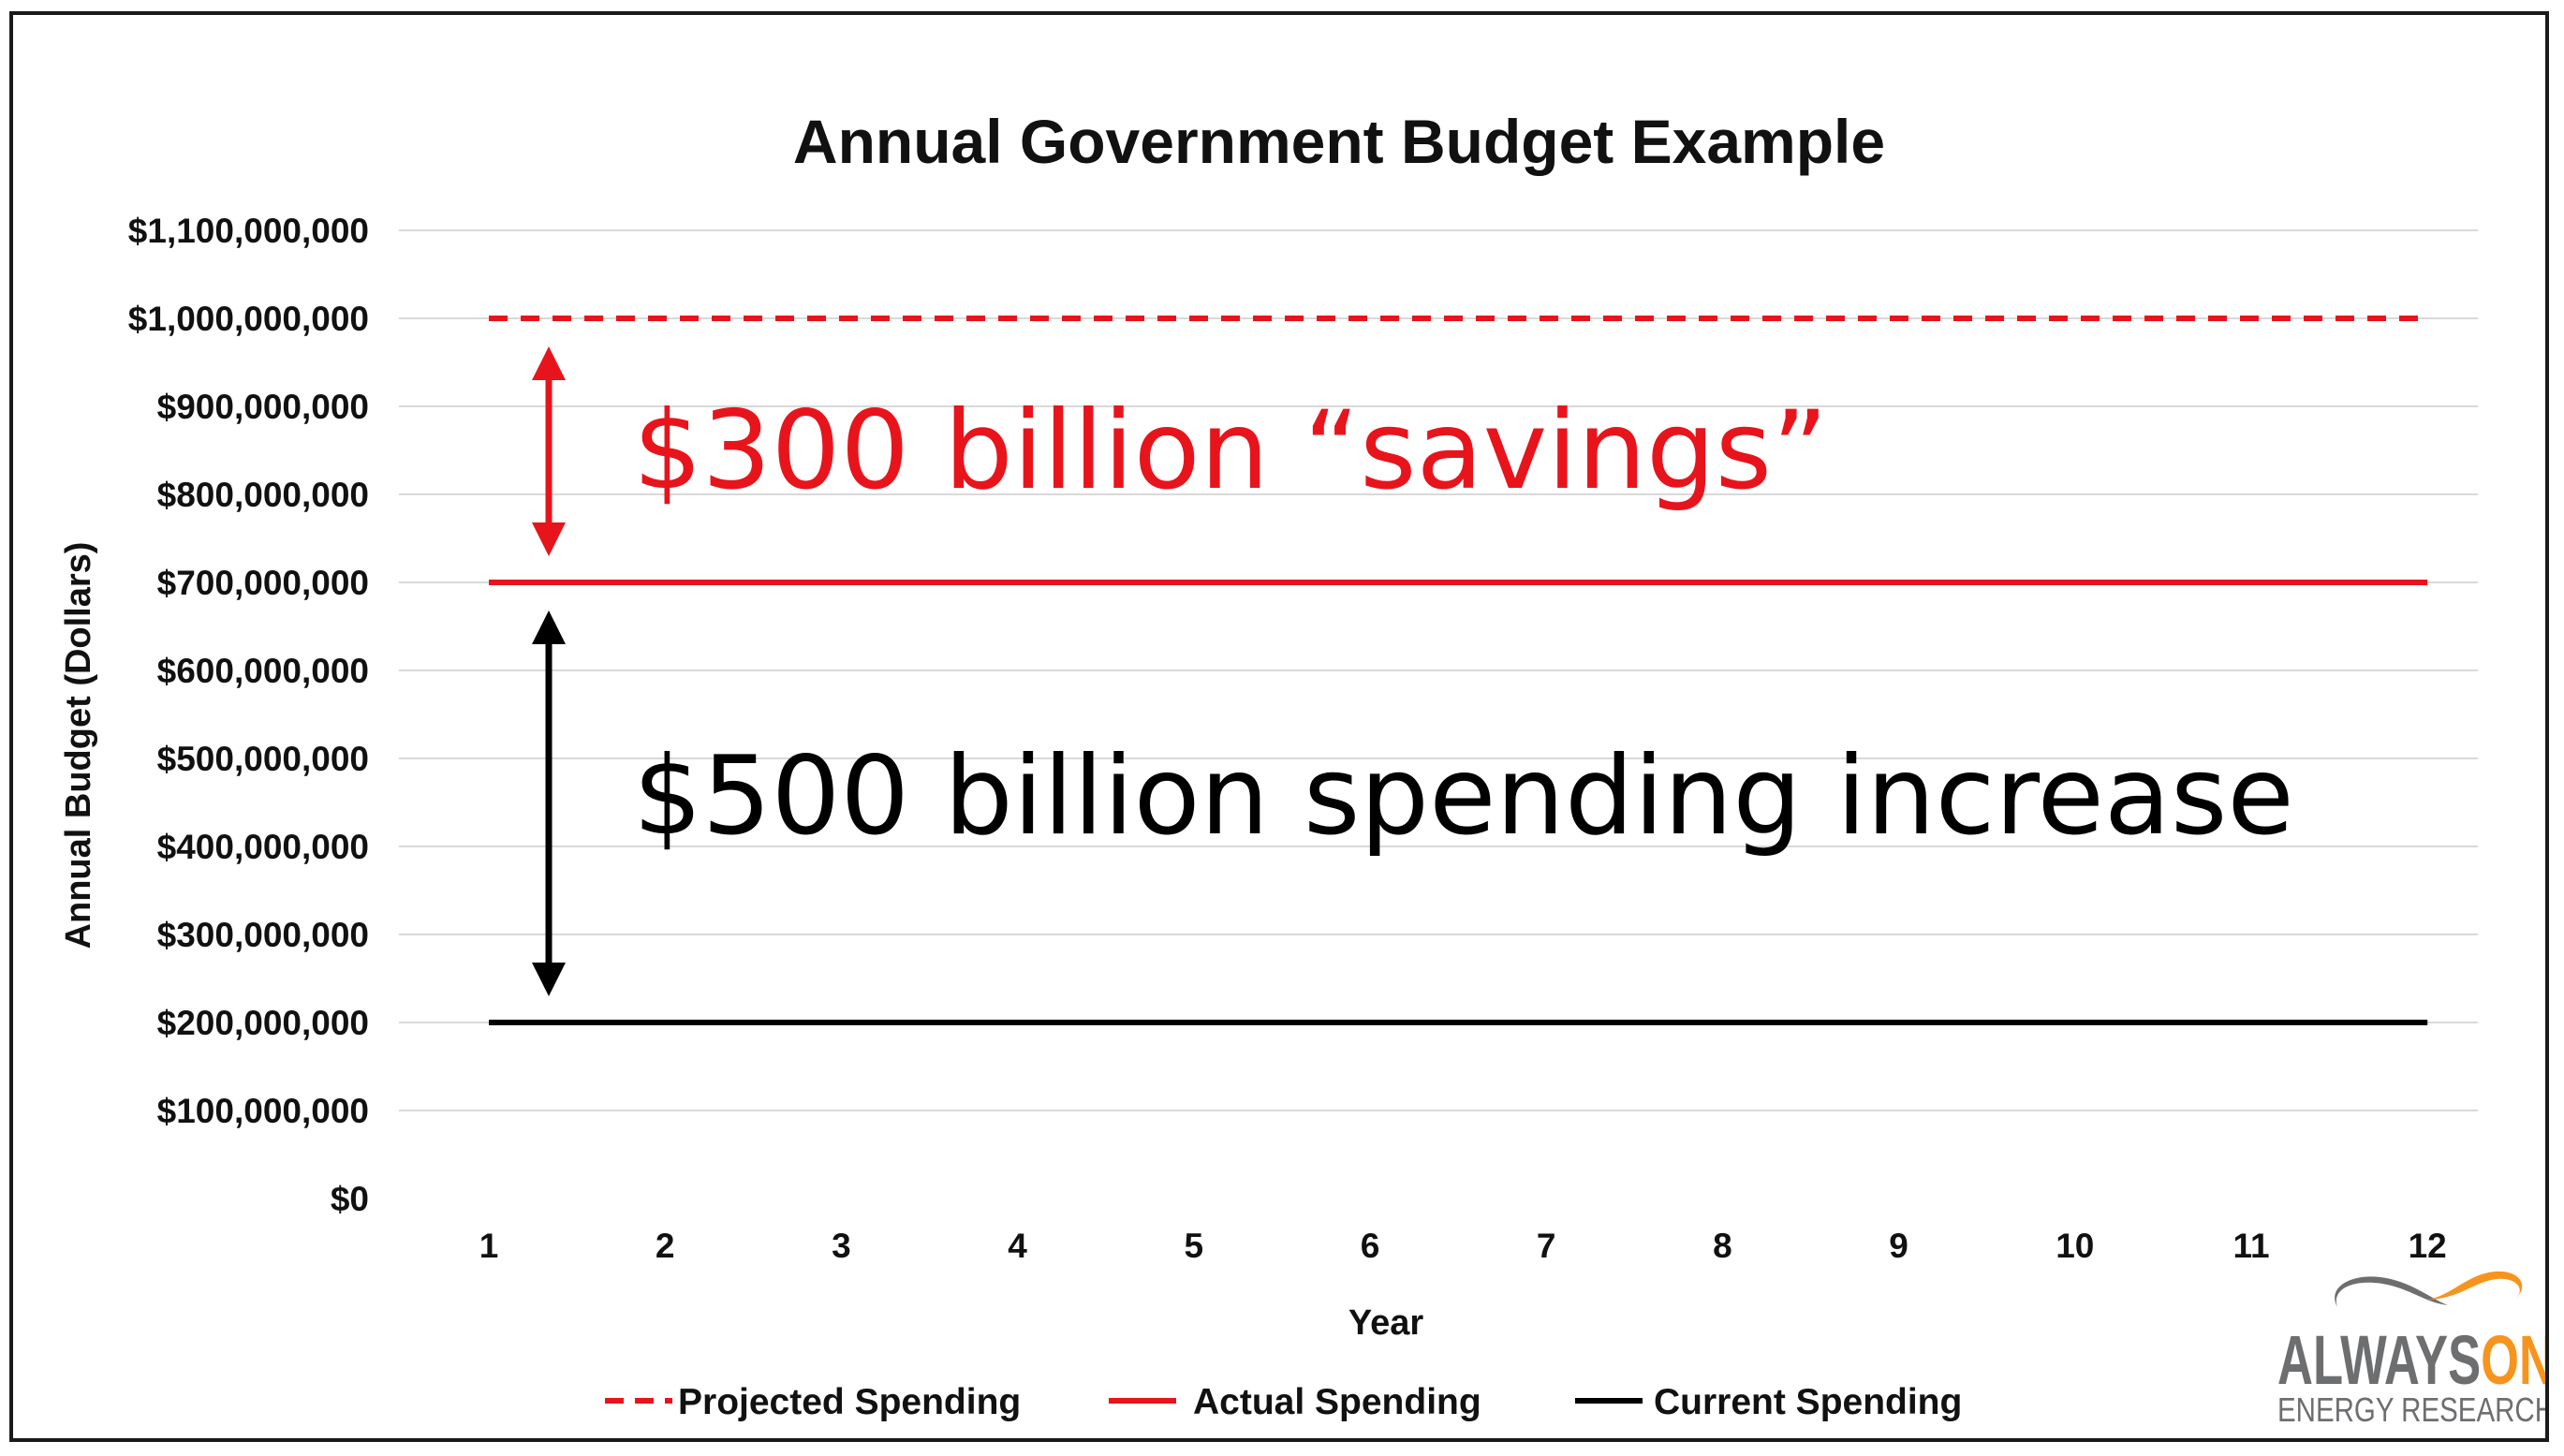 Image resolution: width=2564 pixels, height=1456 pixels. I want to click on x-tick-label: 8, so click(1722, 1246).